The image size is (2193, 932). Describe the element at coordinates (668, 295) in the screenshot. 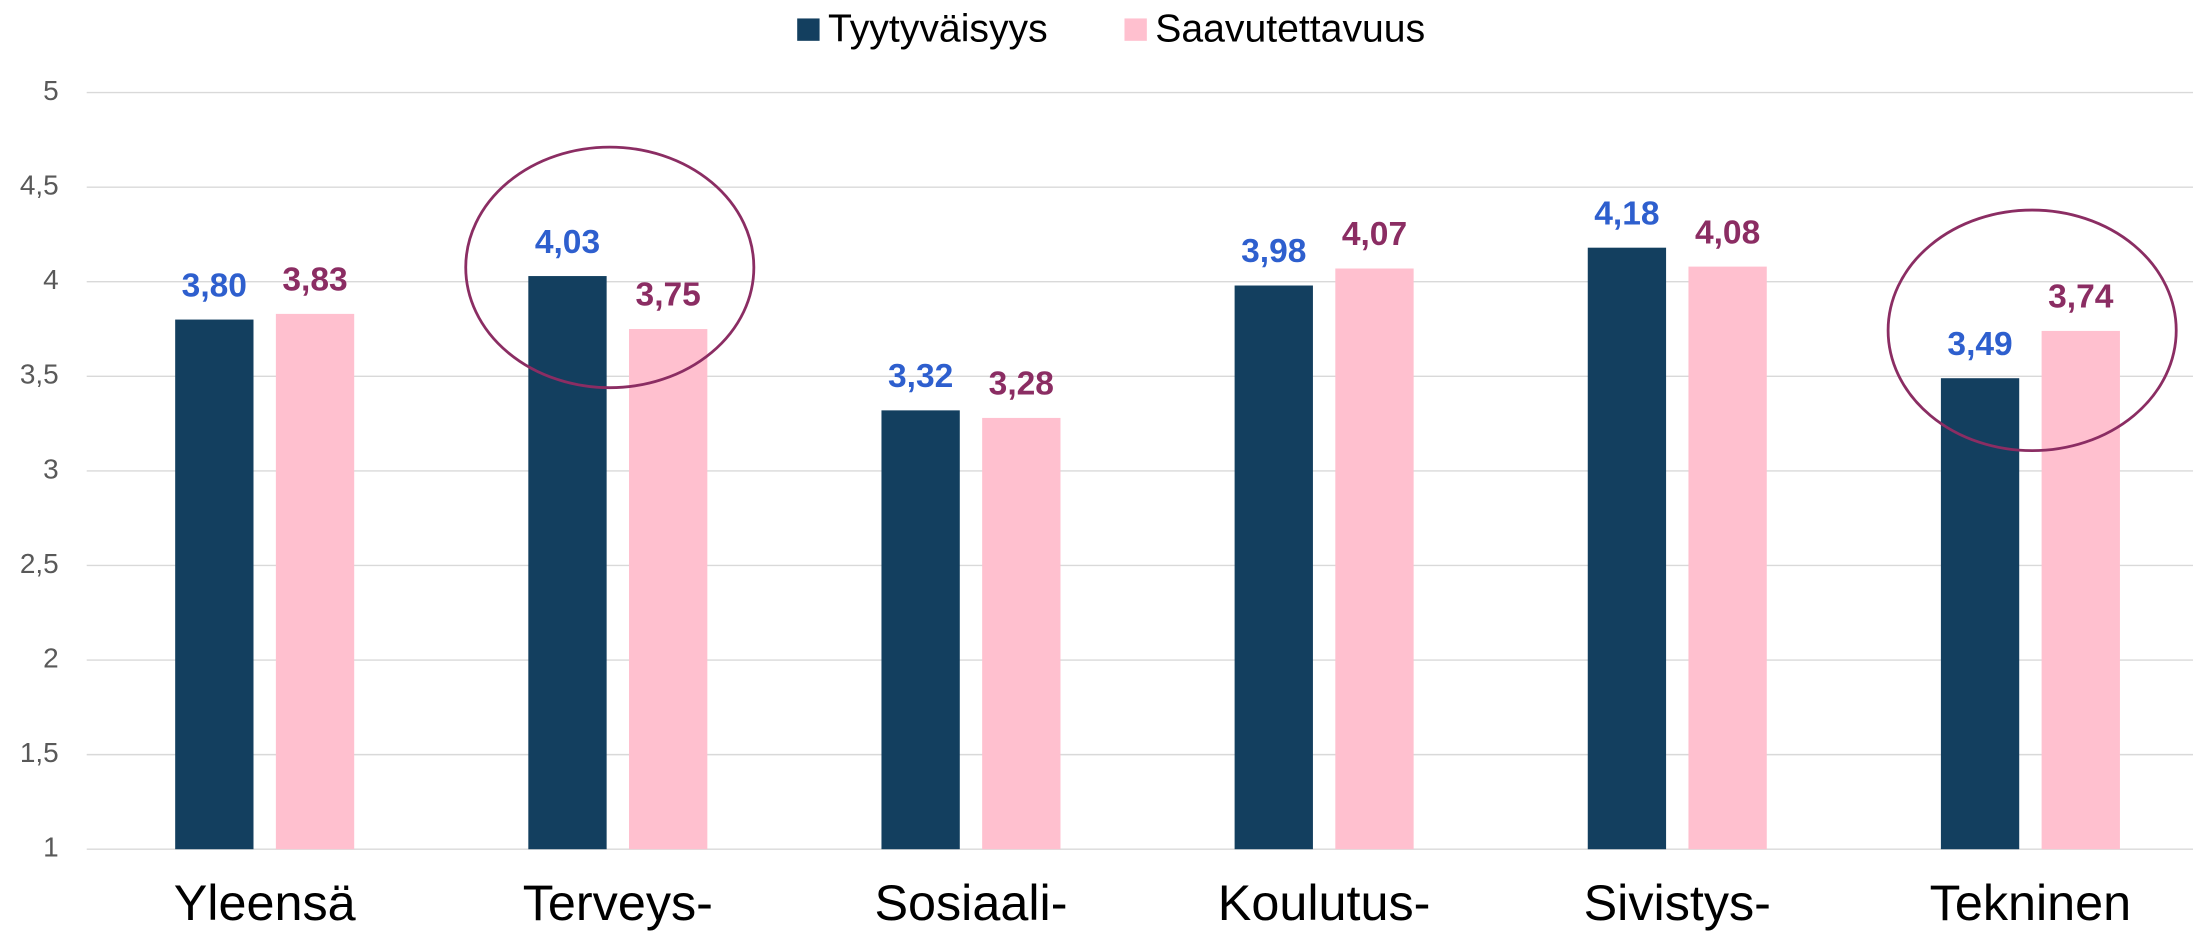

I see `value-label: 3,75` at that location.